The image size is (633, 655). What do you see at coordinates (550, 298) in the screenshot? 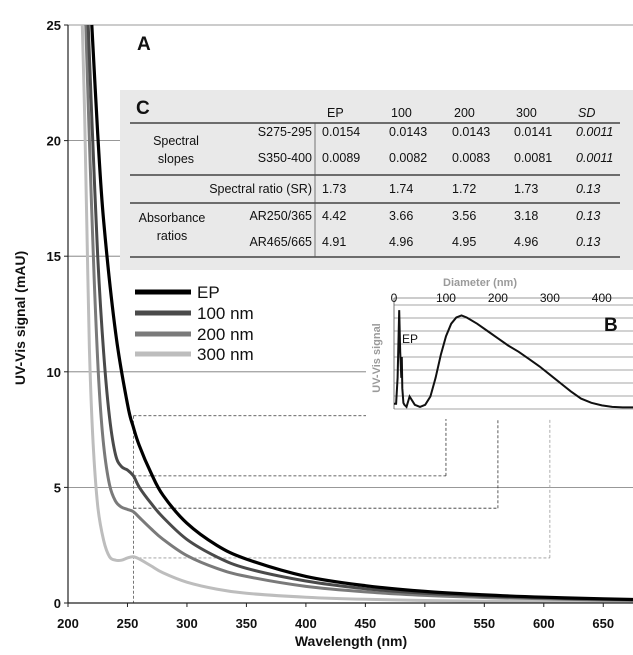
I see `inset-x-tick-label-300: 300` at bounding box center [550, 298].